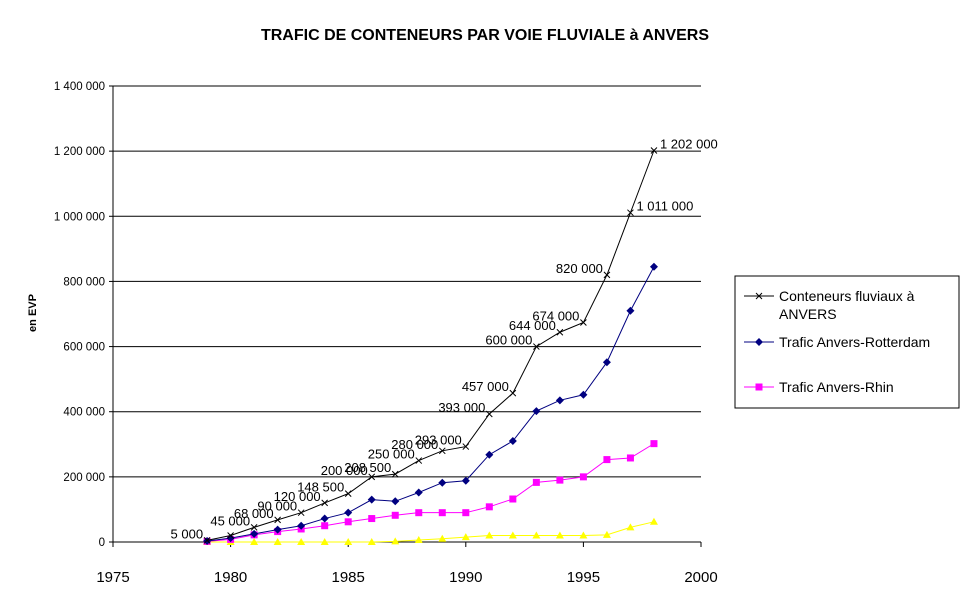 The image size is (969, 603). What do you see at coordinates (485, 386) in the screenshot?
I see `data-label: 457 000` at bounding box center [485, 386].